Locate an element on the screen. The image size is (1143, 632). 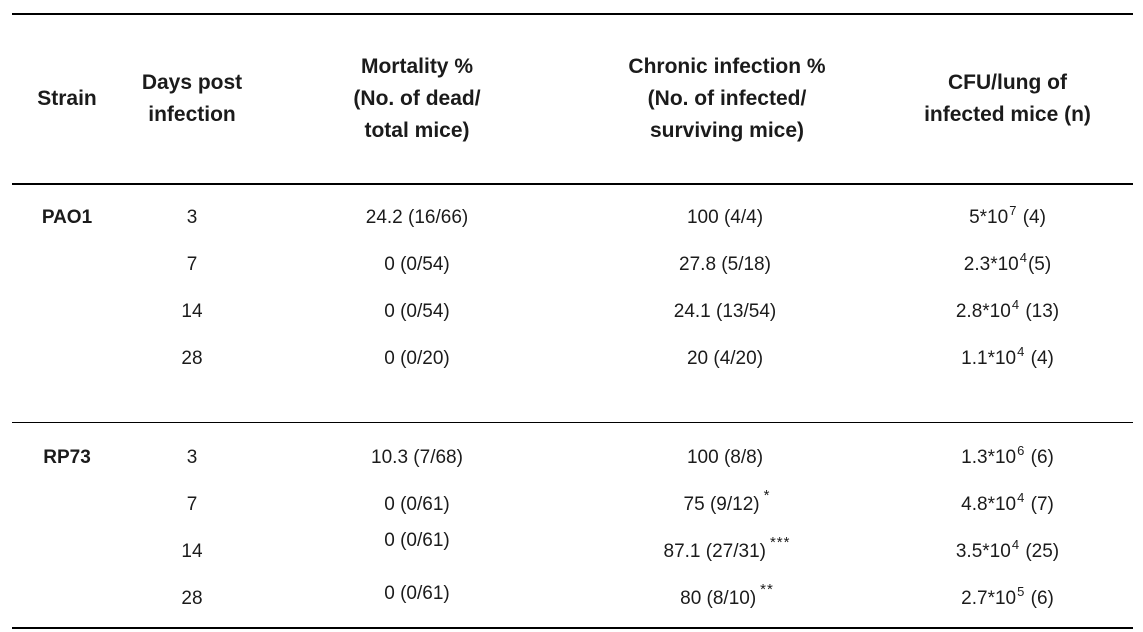
cfu-cell: 2.8*104 (13) is located at coordinates (1007, 310).